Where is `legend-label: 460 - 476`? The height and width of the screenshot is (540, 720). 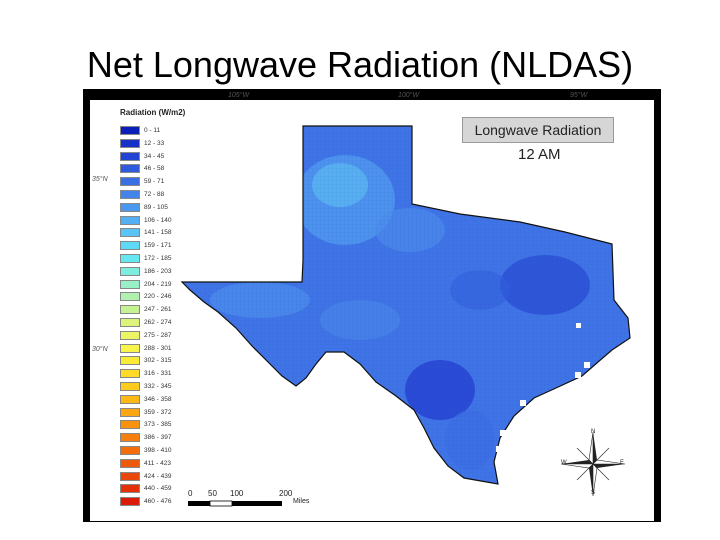
legend-label: 460 - 476 is located at coordinates (158, 502).